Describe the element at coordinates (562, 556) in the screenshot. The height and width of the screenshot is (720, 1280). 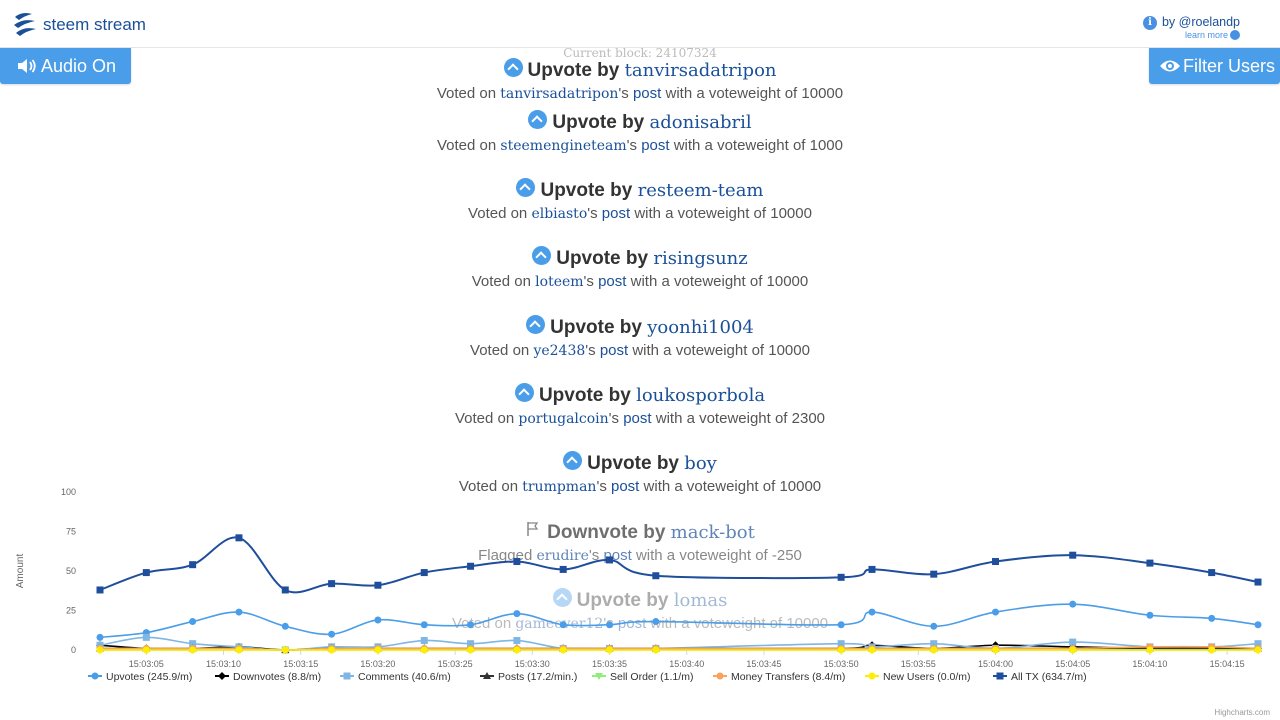
I see `author-link: erudire` at that location.